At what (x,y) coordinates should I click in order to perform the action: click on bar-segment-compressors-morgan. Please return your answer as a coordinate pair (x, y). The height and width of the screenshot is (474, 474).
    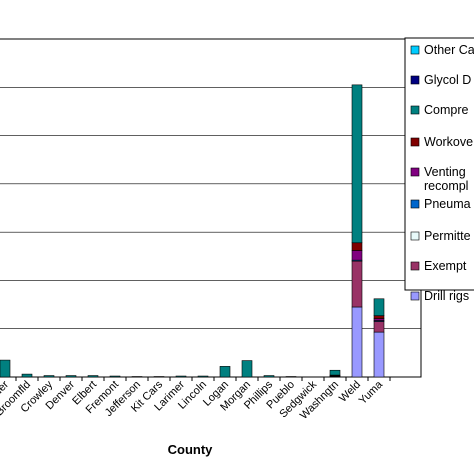
    Looking at the image, I should click on (247, 369).